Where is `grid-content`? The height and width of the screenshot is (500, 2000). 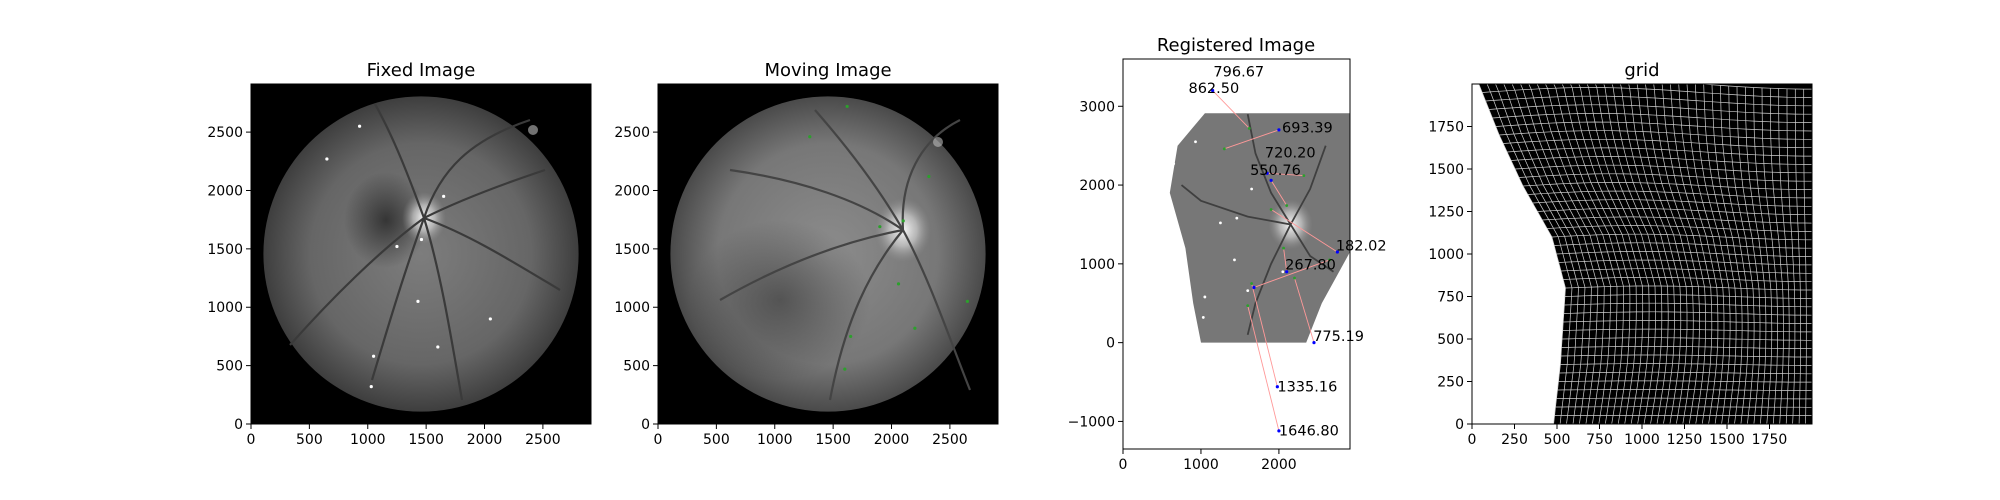
grid-content is located at coordinates (1642, 254).